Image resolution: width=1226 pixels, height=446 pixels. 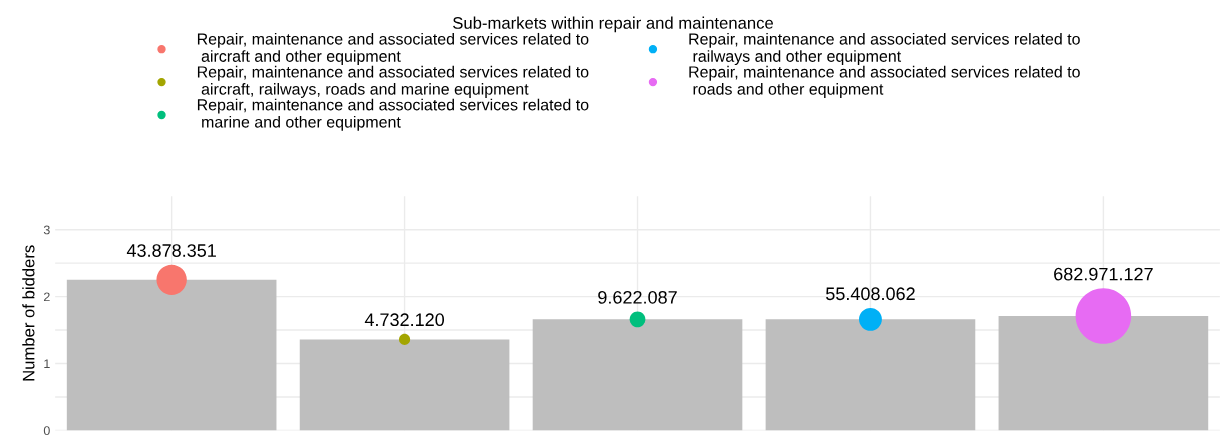 What do you see at coordinates (870, 294) in the screenshot?
I see `annotation: 55.408.062` at bounding box center [870, 294].